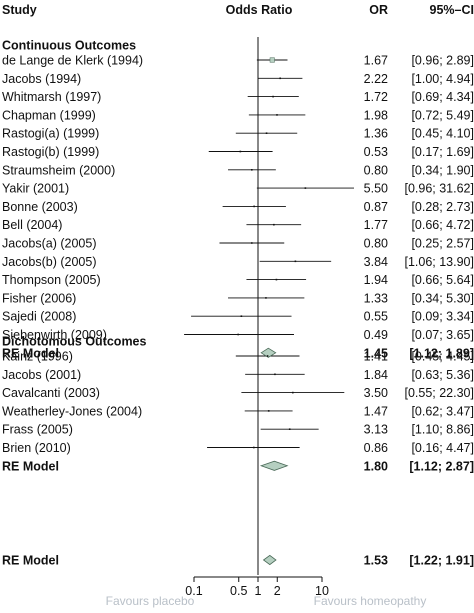 This screenshot has height=613, width=474. What do you see at coordinates (442, 115) in the screenshot?
I see `ci-value: [0.72; 5.49]` at bounding box center [442, 115].